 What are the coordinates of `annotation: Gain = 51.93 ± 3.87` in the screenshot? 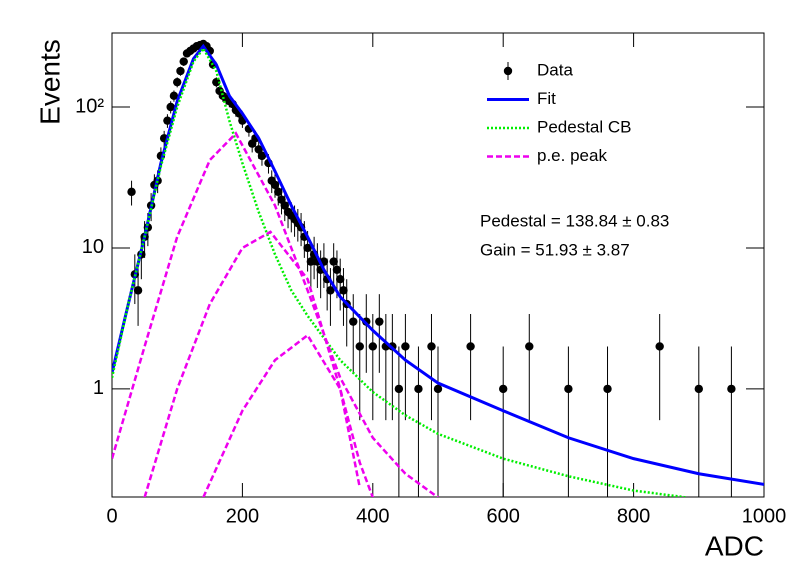 It's located at (555, 249).